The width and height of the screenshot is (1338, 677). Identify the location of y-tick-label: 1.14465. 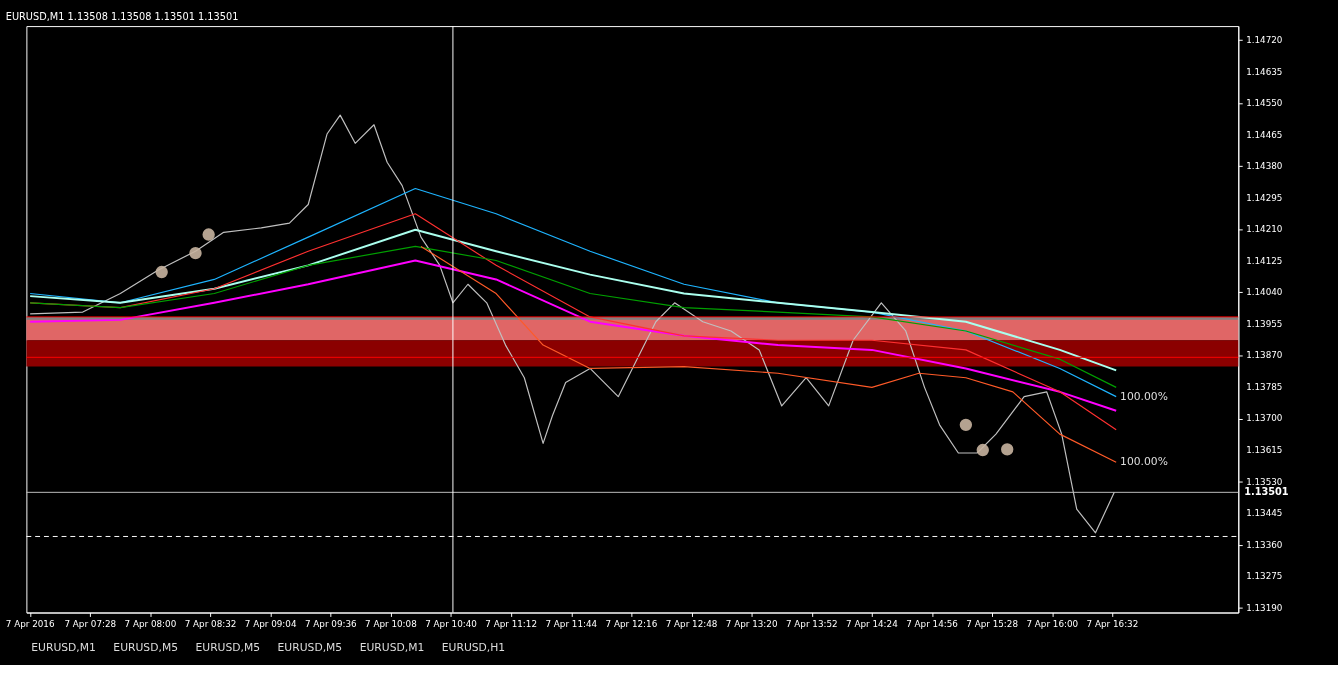
(1264, 134).